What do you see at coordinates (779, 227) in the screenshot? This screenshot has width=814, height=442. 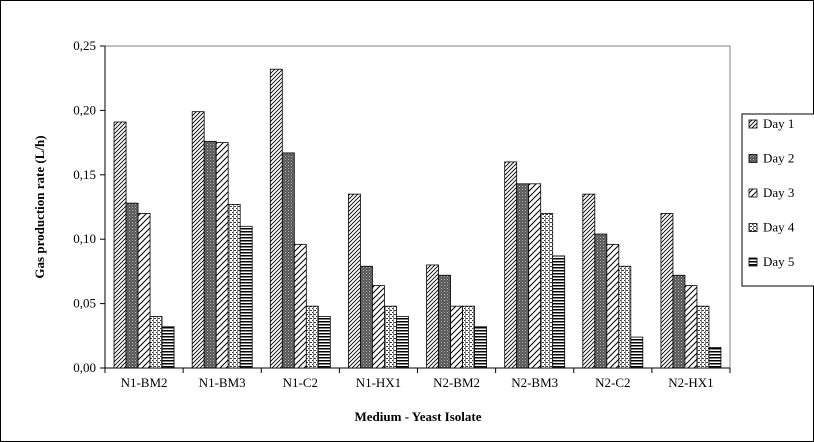 I see `legend-label: Day 4` at bounding box center [779, 227].